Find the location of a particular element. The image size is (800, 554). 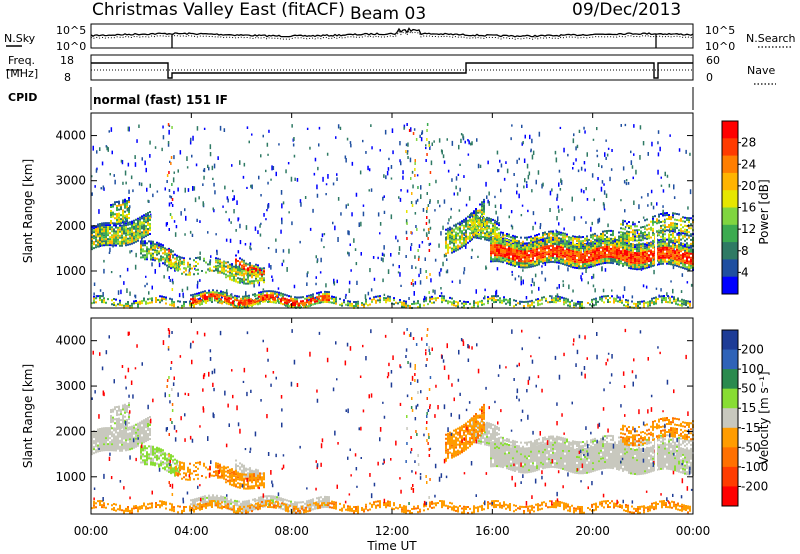

noise-right-label: N.Search is located at coordinates (771, 38).